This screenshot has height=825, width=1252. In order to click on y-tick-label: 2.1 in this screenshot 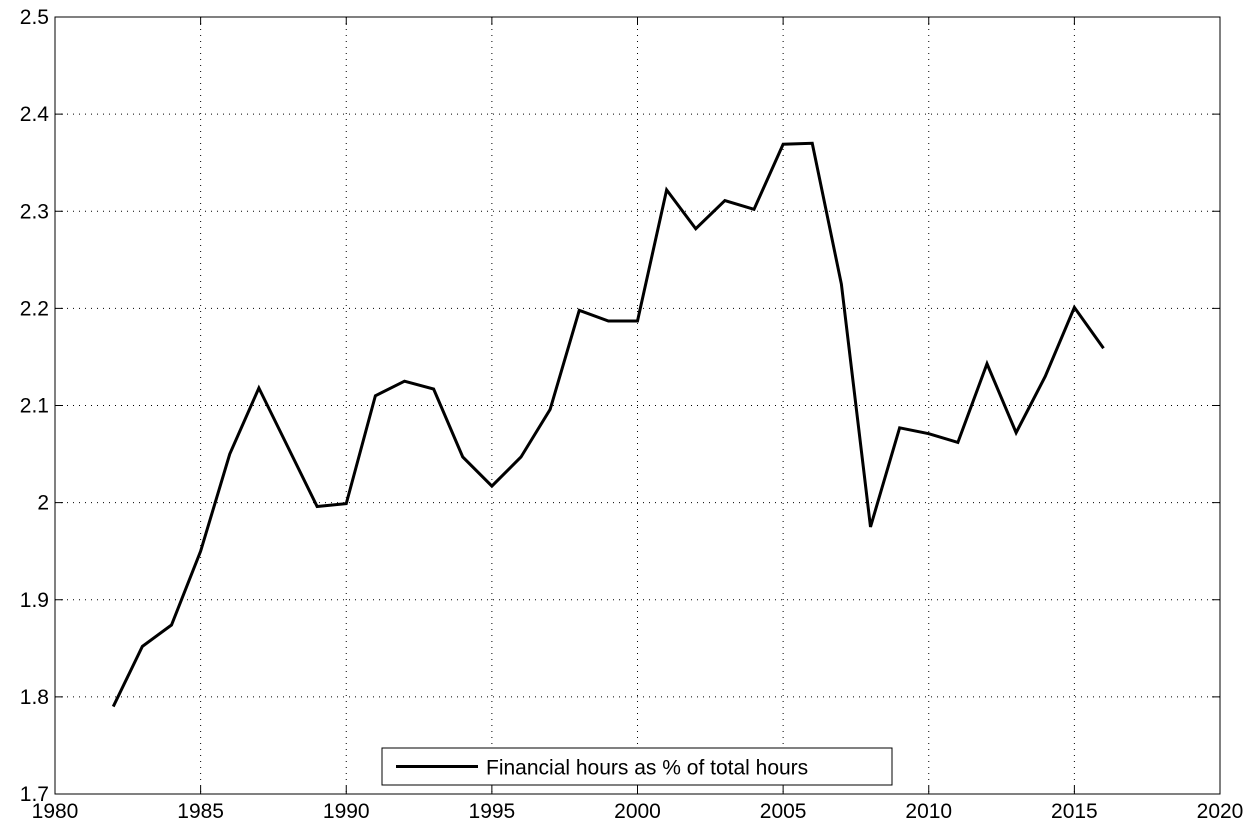, I will do `click(34, 406)`.